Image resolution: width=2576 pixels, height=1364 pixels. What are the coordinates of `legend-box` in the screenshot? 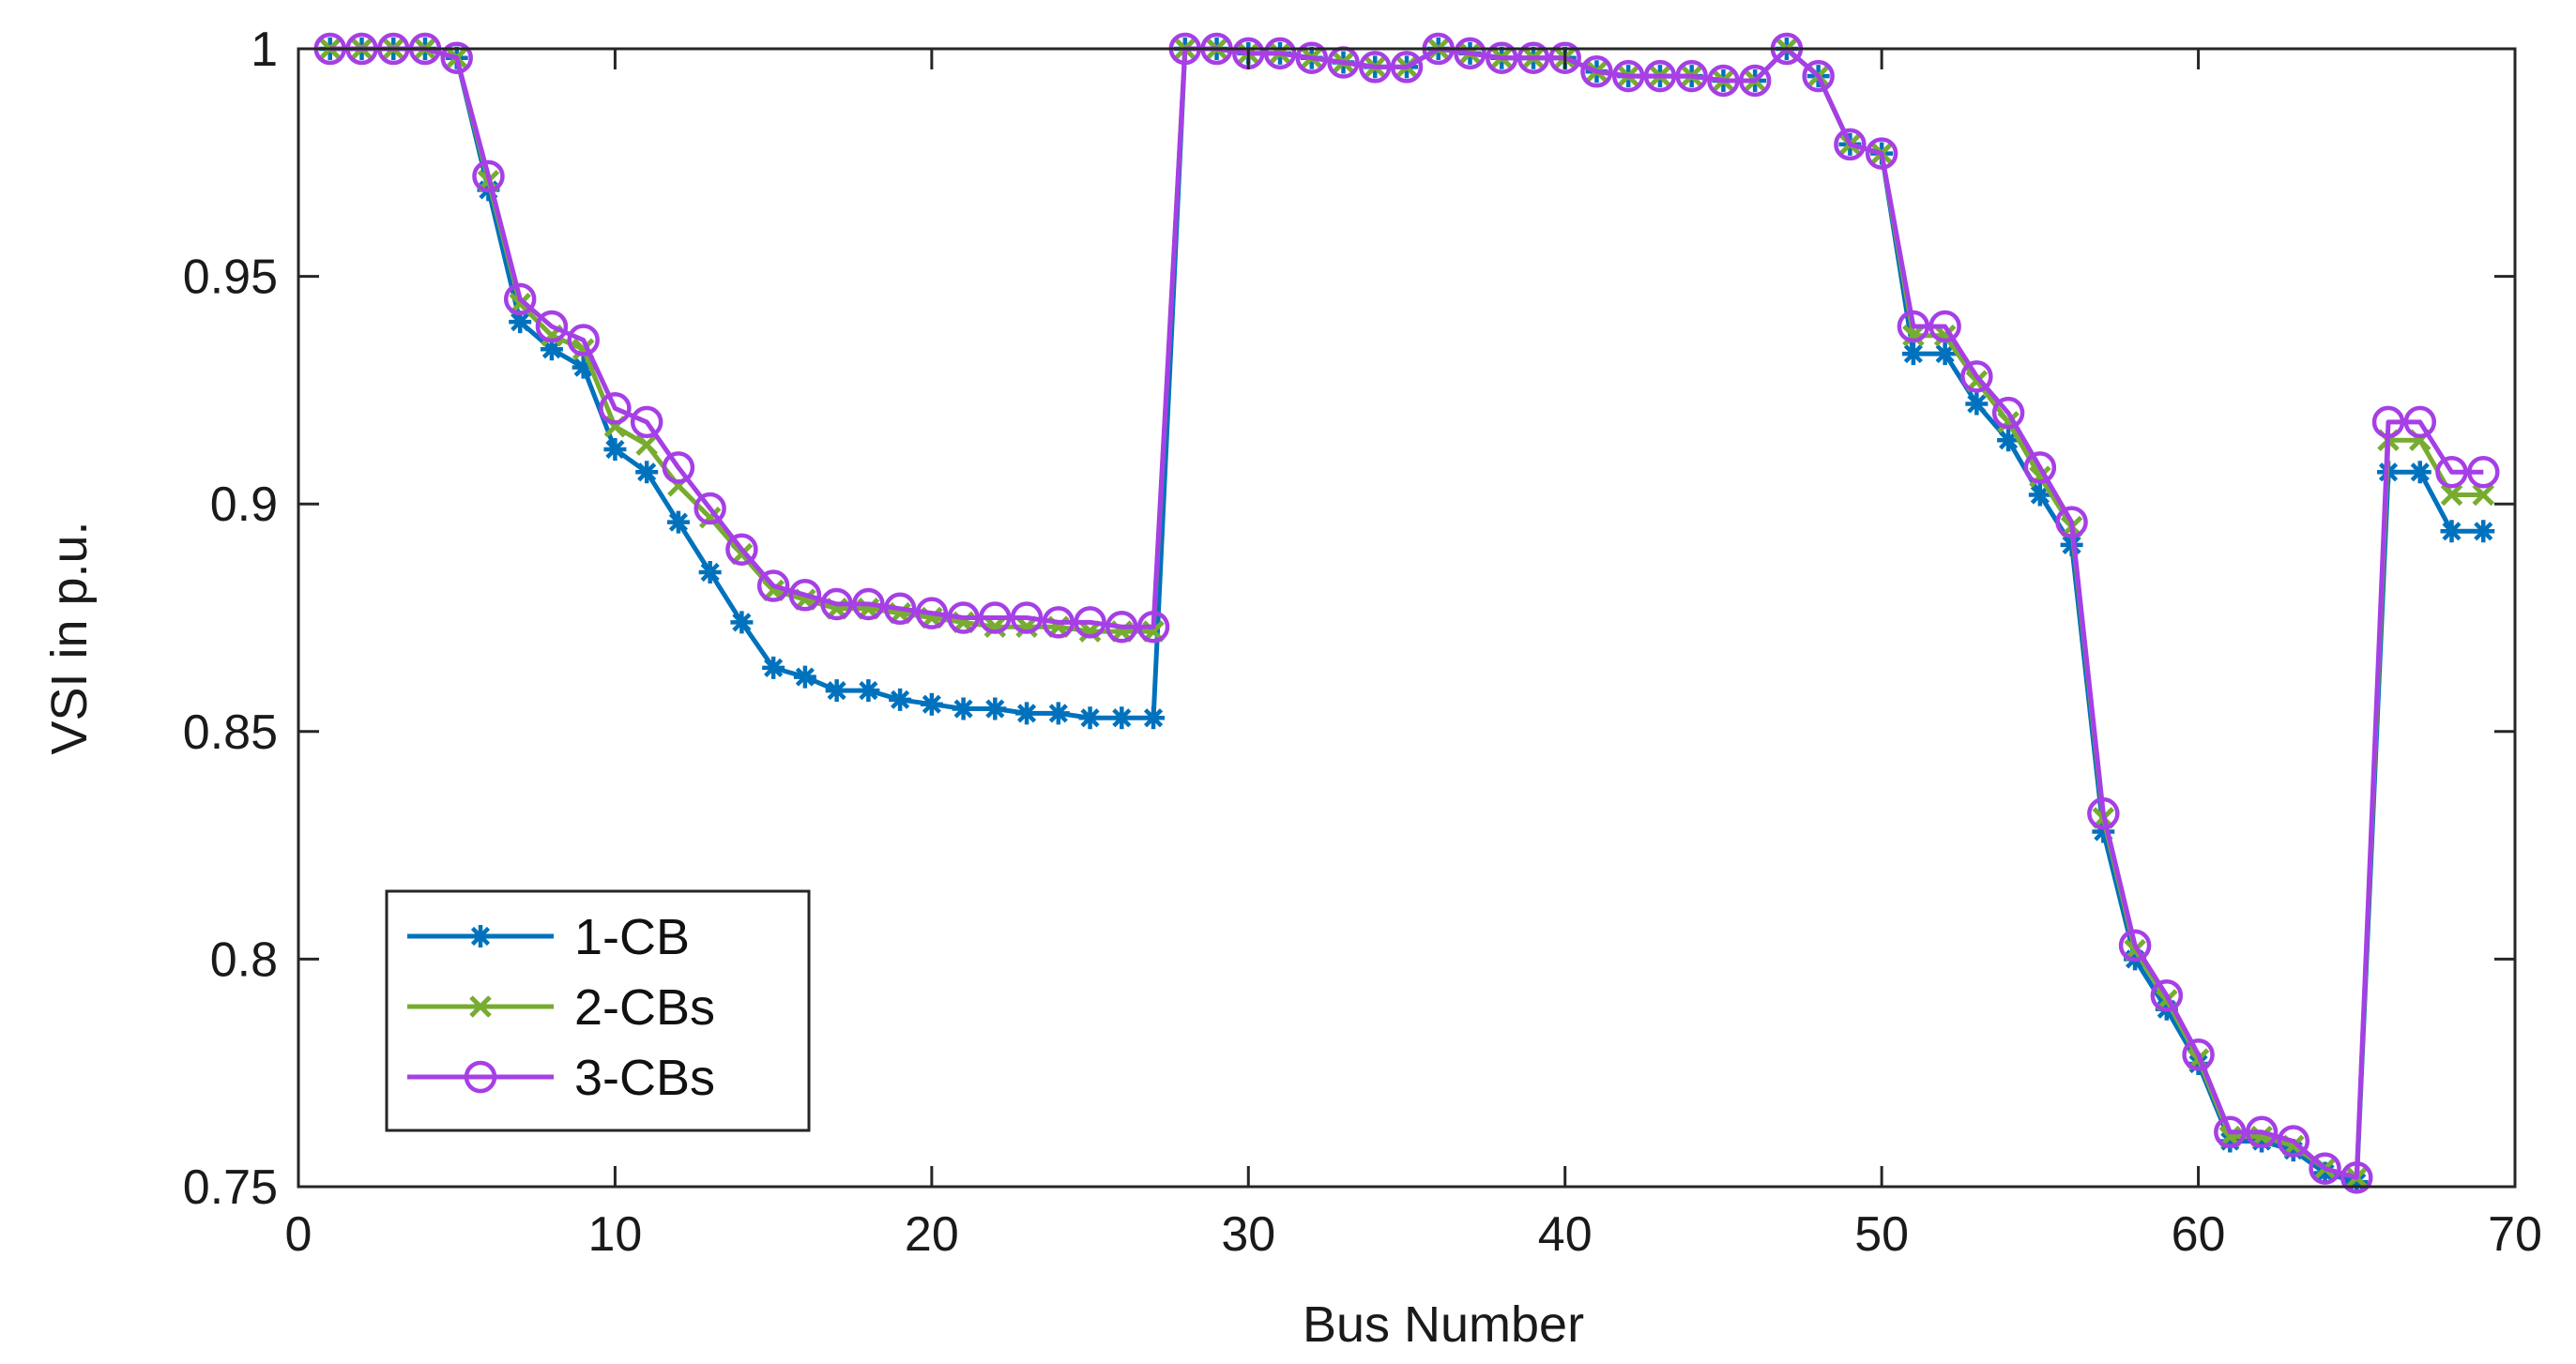 It's located at (598, 1010).